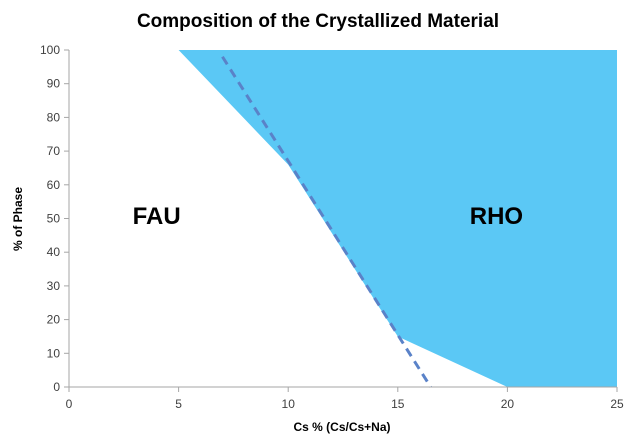 This screenshot has width=626, height=440. I want to click on y-tick-label: 90, so click(54, 84).